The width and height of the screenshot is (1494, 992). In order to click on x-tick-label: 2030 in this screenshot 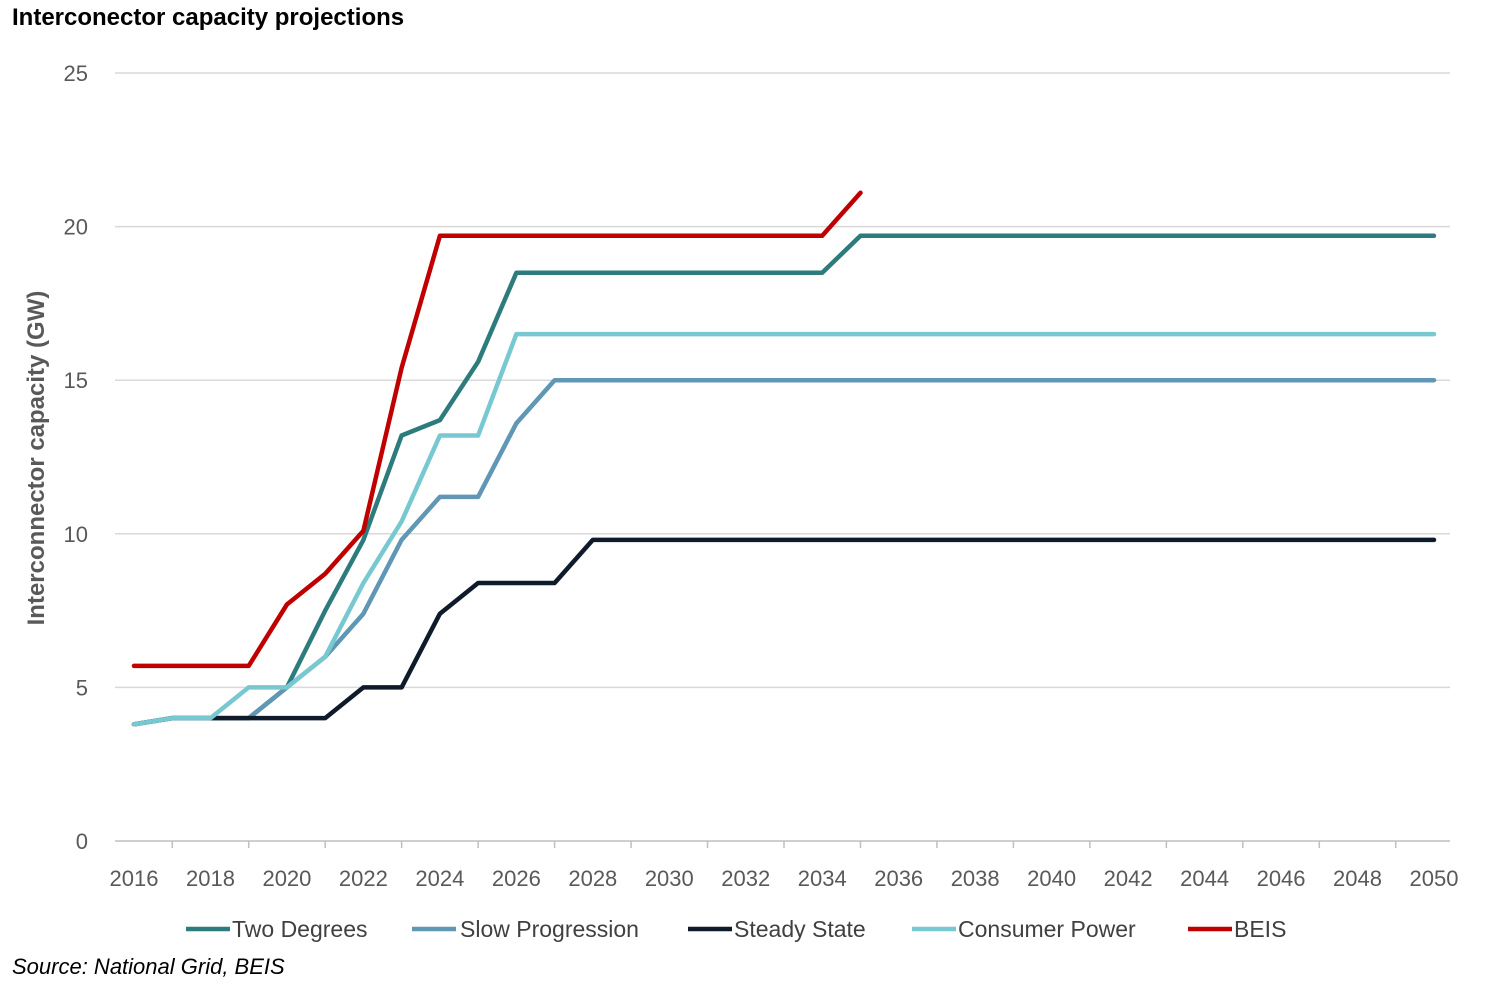, I will do `click(669, 878)`.